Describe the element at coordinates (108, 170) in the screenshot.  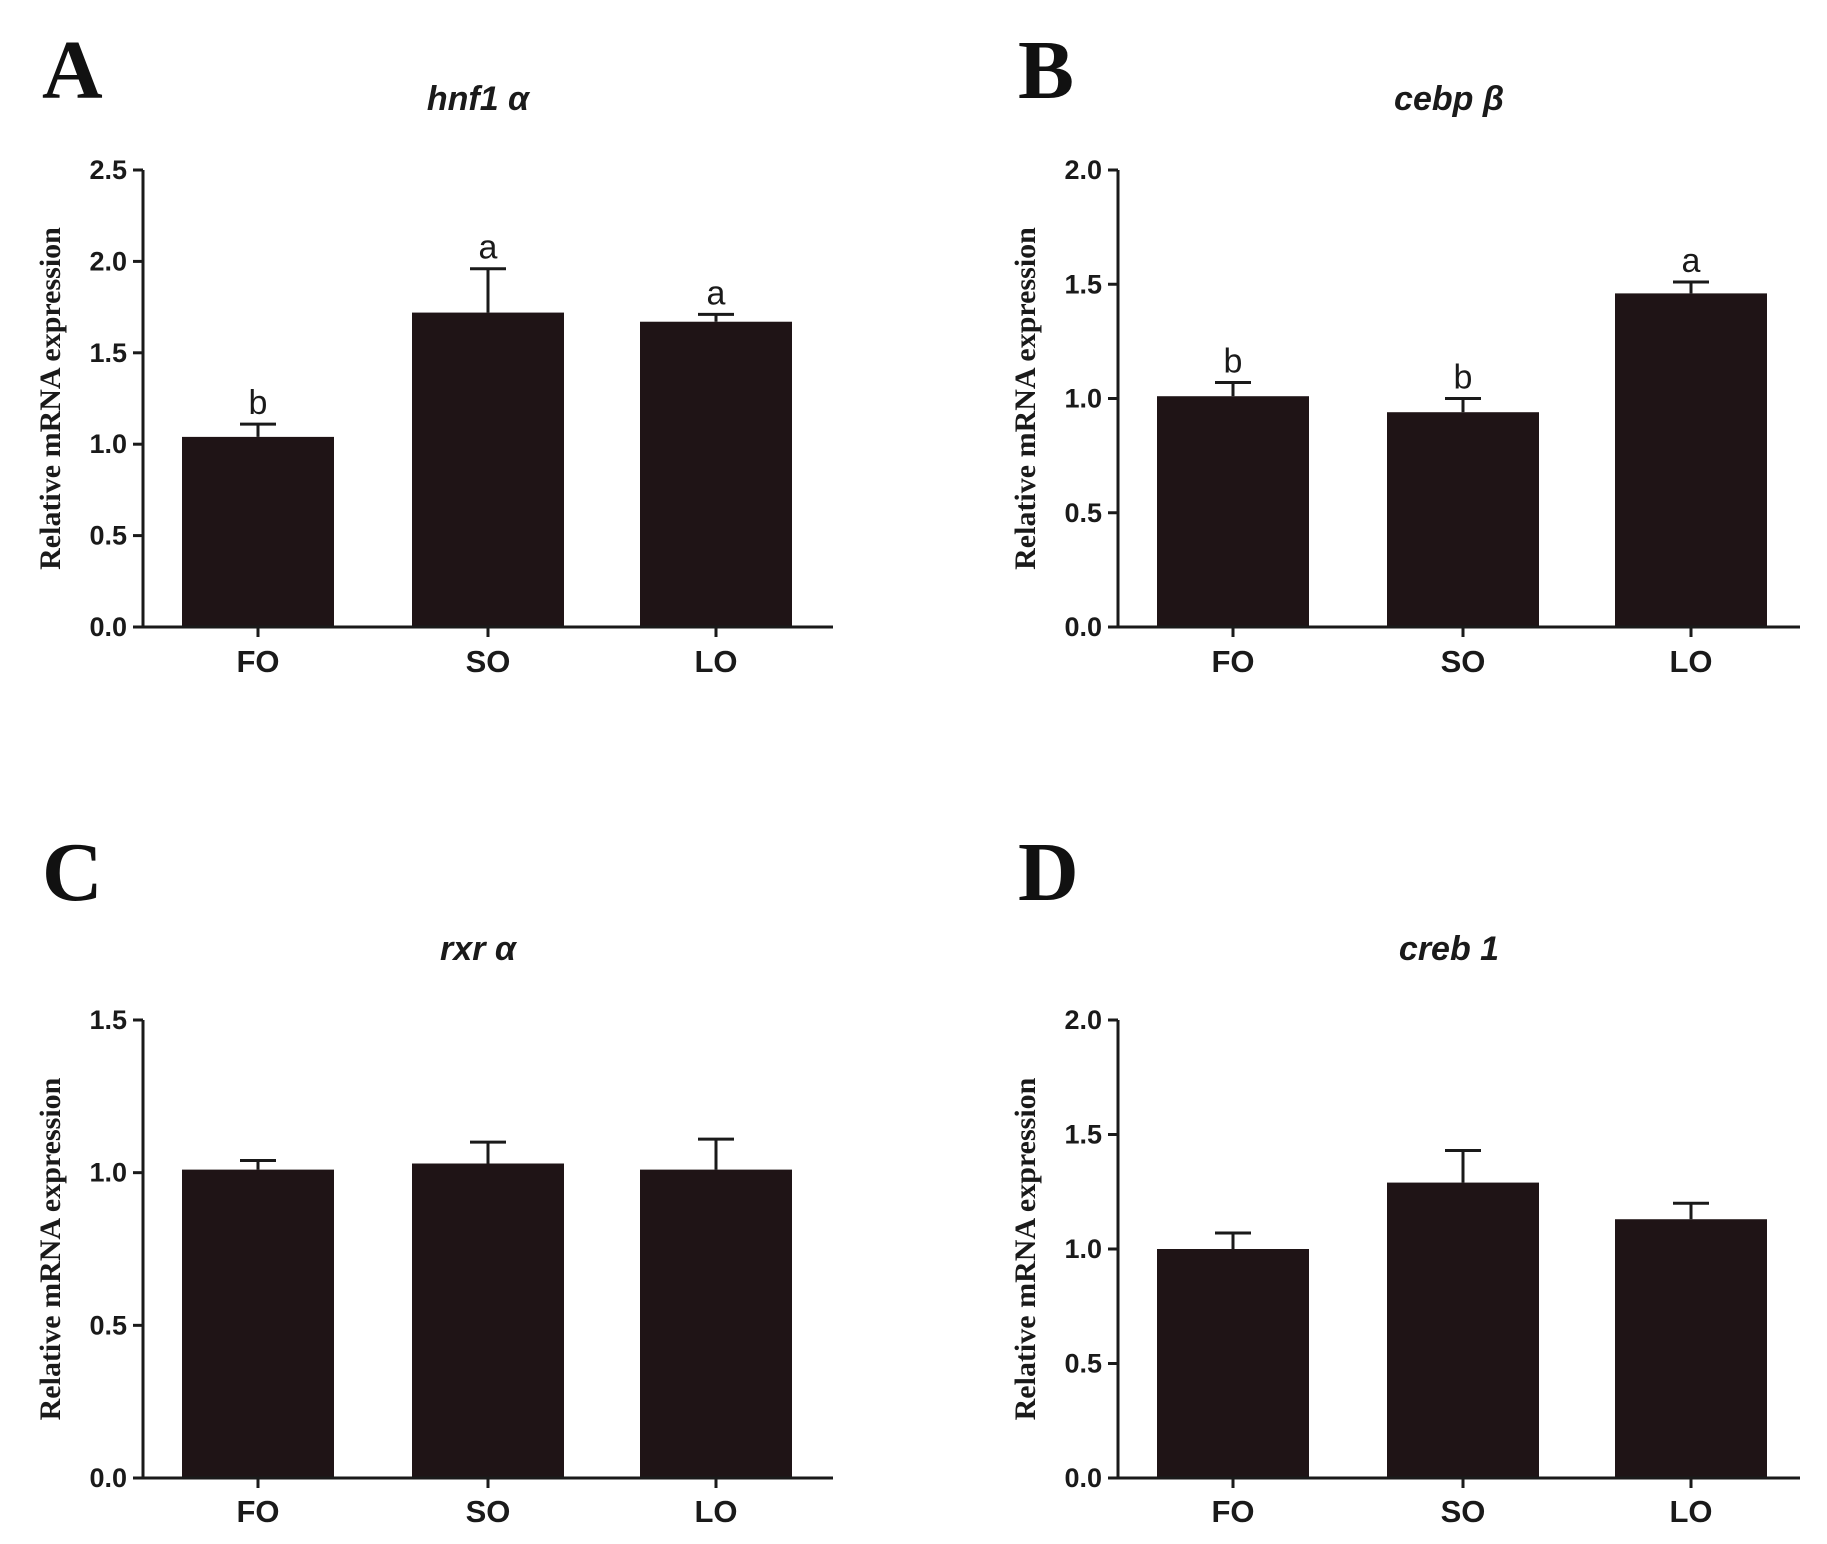
I see `y-tick-label: 2.5` at that location.